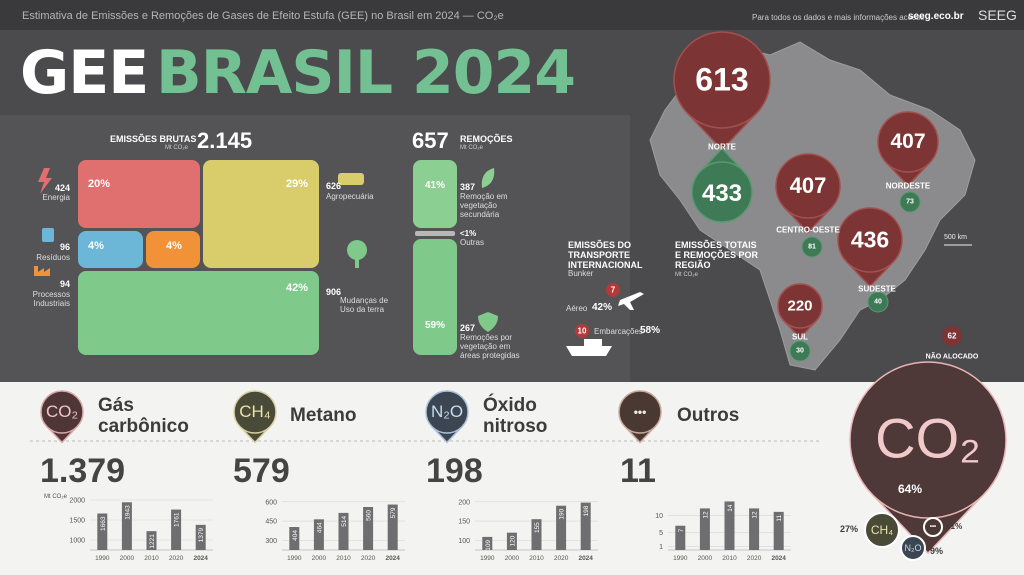  Describe the element at coordinates (464, 522) in the screenshot. I see `y-tick-label: 150` at that location.